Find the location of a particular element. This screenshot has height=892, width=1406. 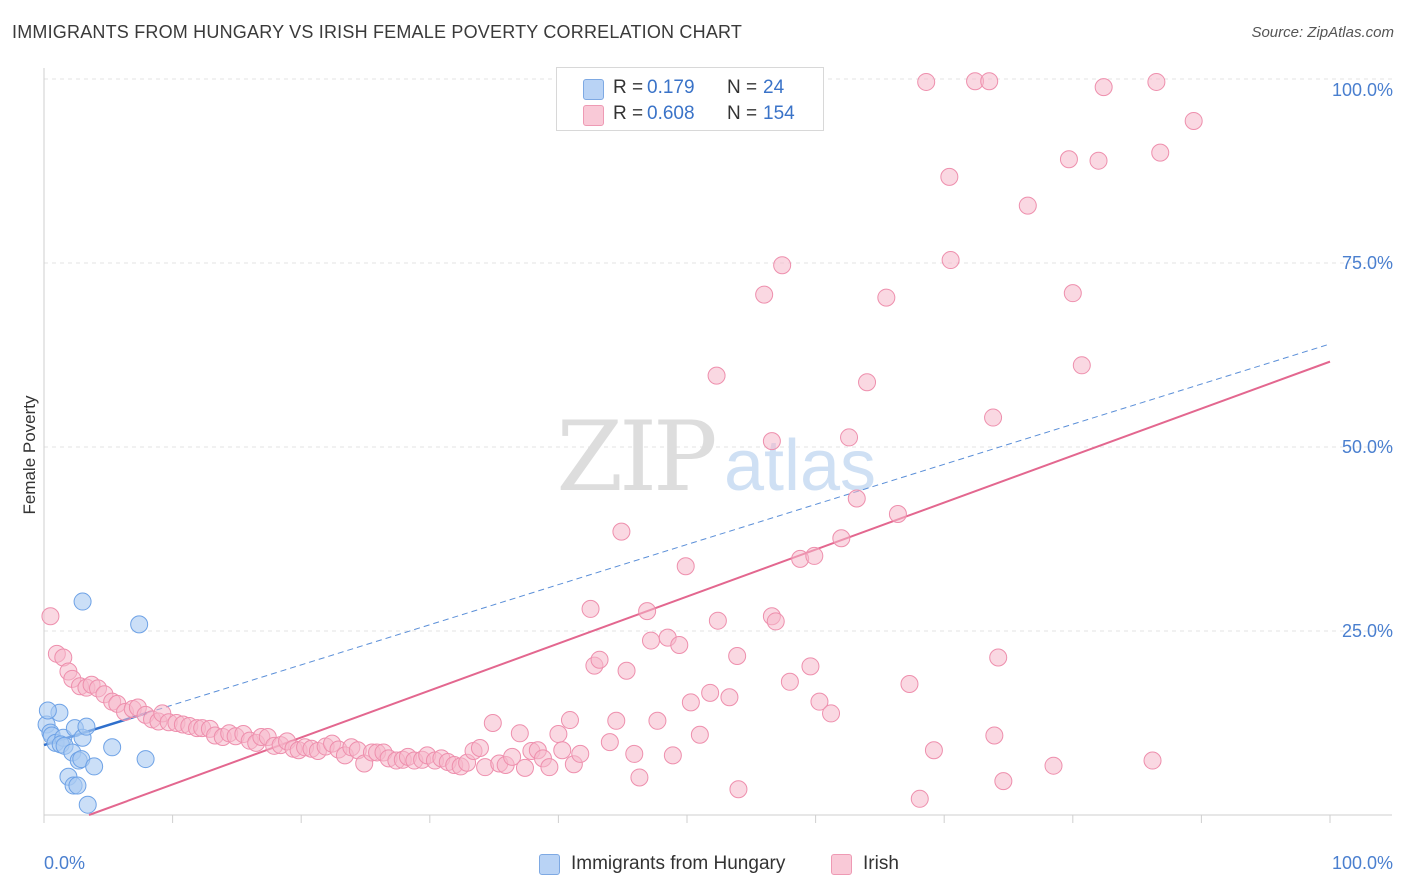

n-value: 24 is located at coordinates (774, 87).